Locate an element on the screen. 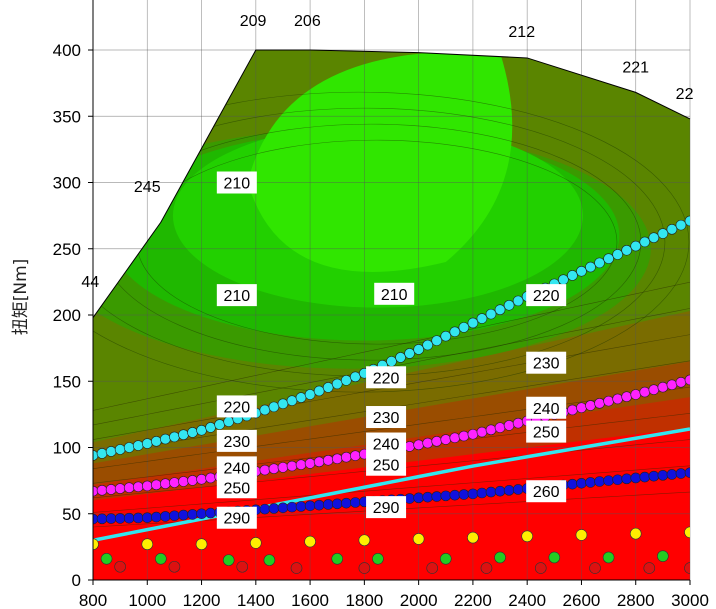 The image size is (716, 609). zone-core is located at coordinates (380, 161).